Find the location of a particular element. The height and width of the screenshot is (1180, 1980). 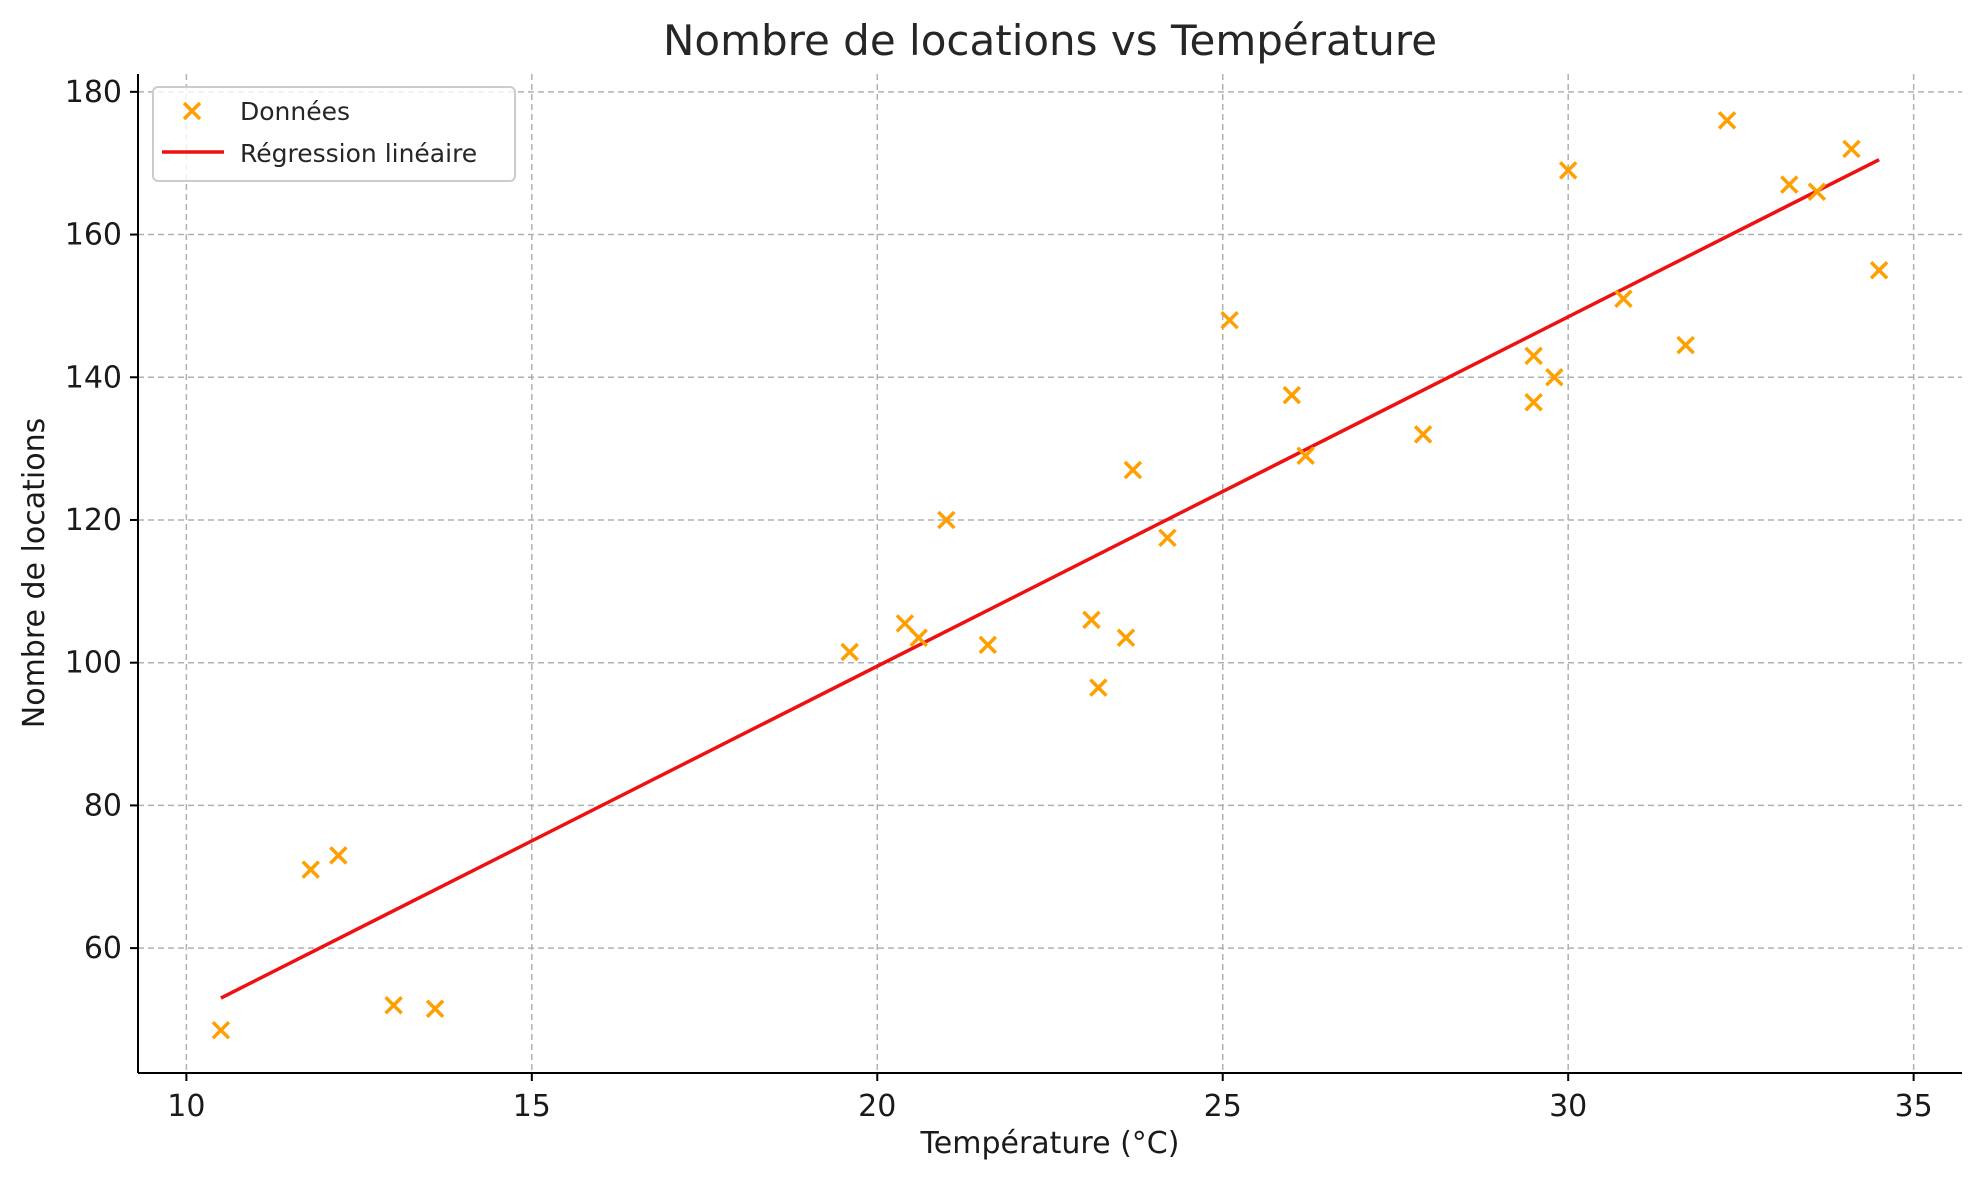

y-axis-label: Nombre de locations is located at coordinates (34, 573).